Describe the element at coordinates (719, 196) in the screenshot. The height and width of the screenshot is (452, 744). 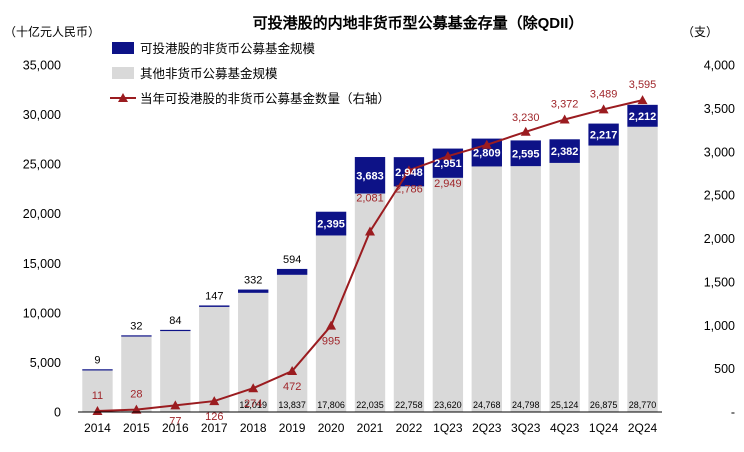
I see `right-tick-label: 2,500` at that location.